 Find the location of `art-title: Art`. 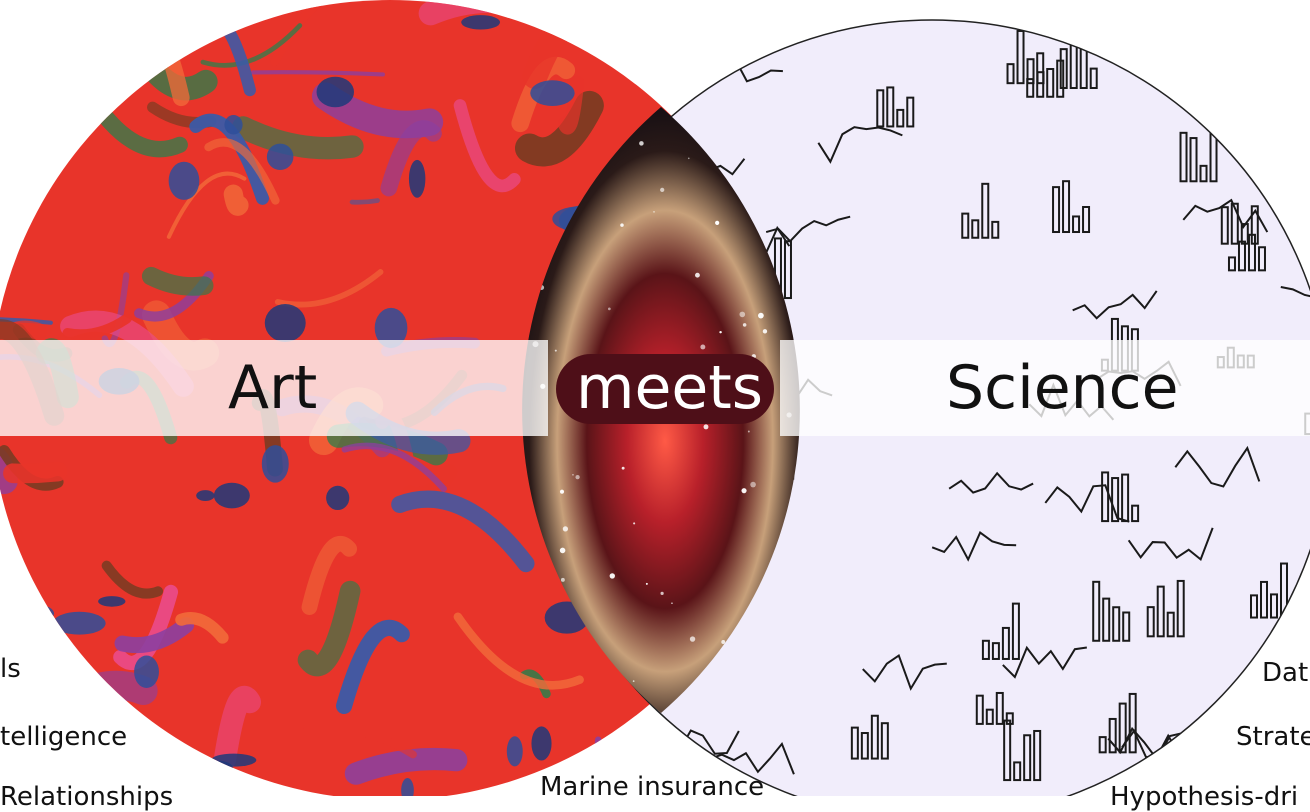

art-title: Art is located at coordinates (273, 388).